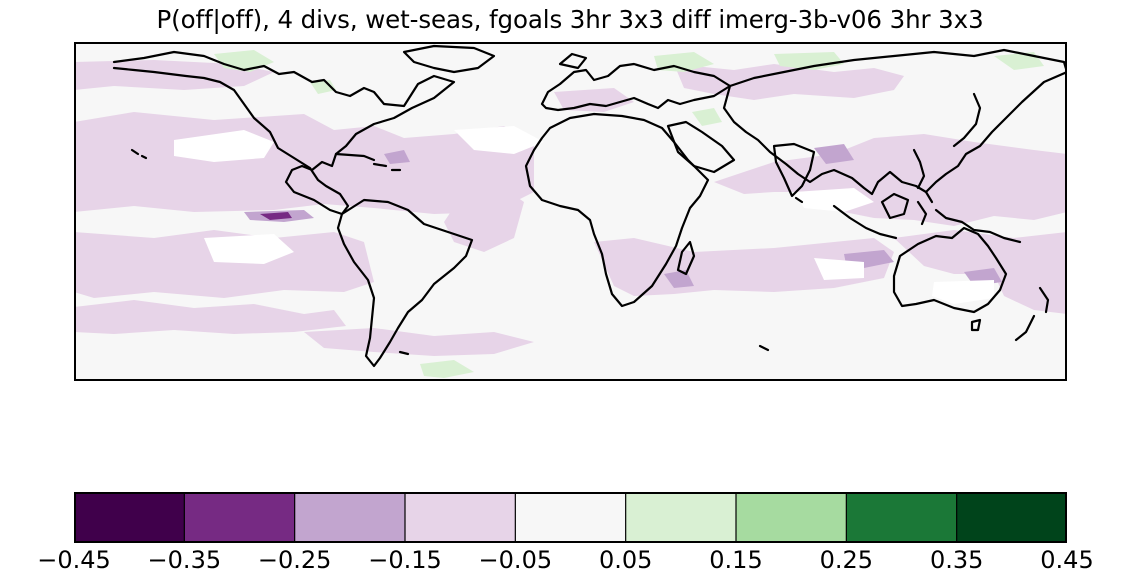  I want to click on negative-strong-region, so click(276, 216).